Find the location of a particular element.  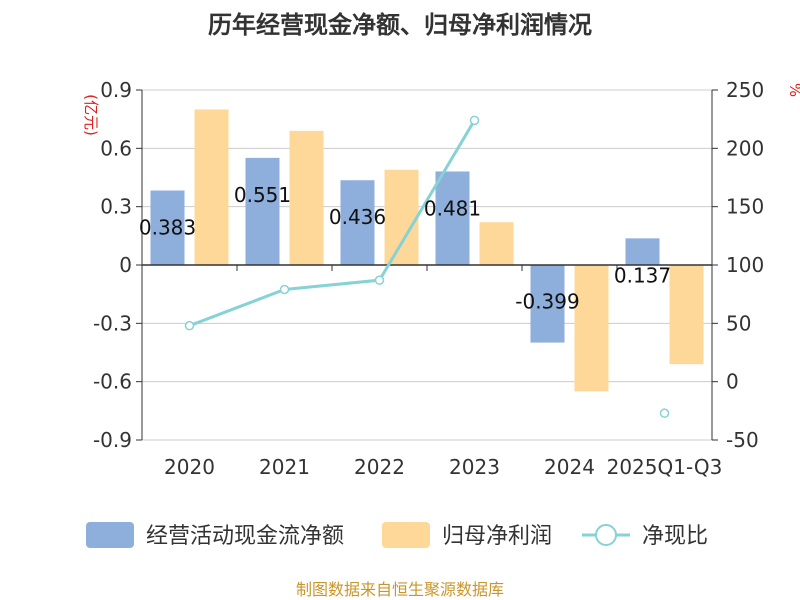

bar-value-label: 0.383 is located at coordinates (167, 228).